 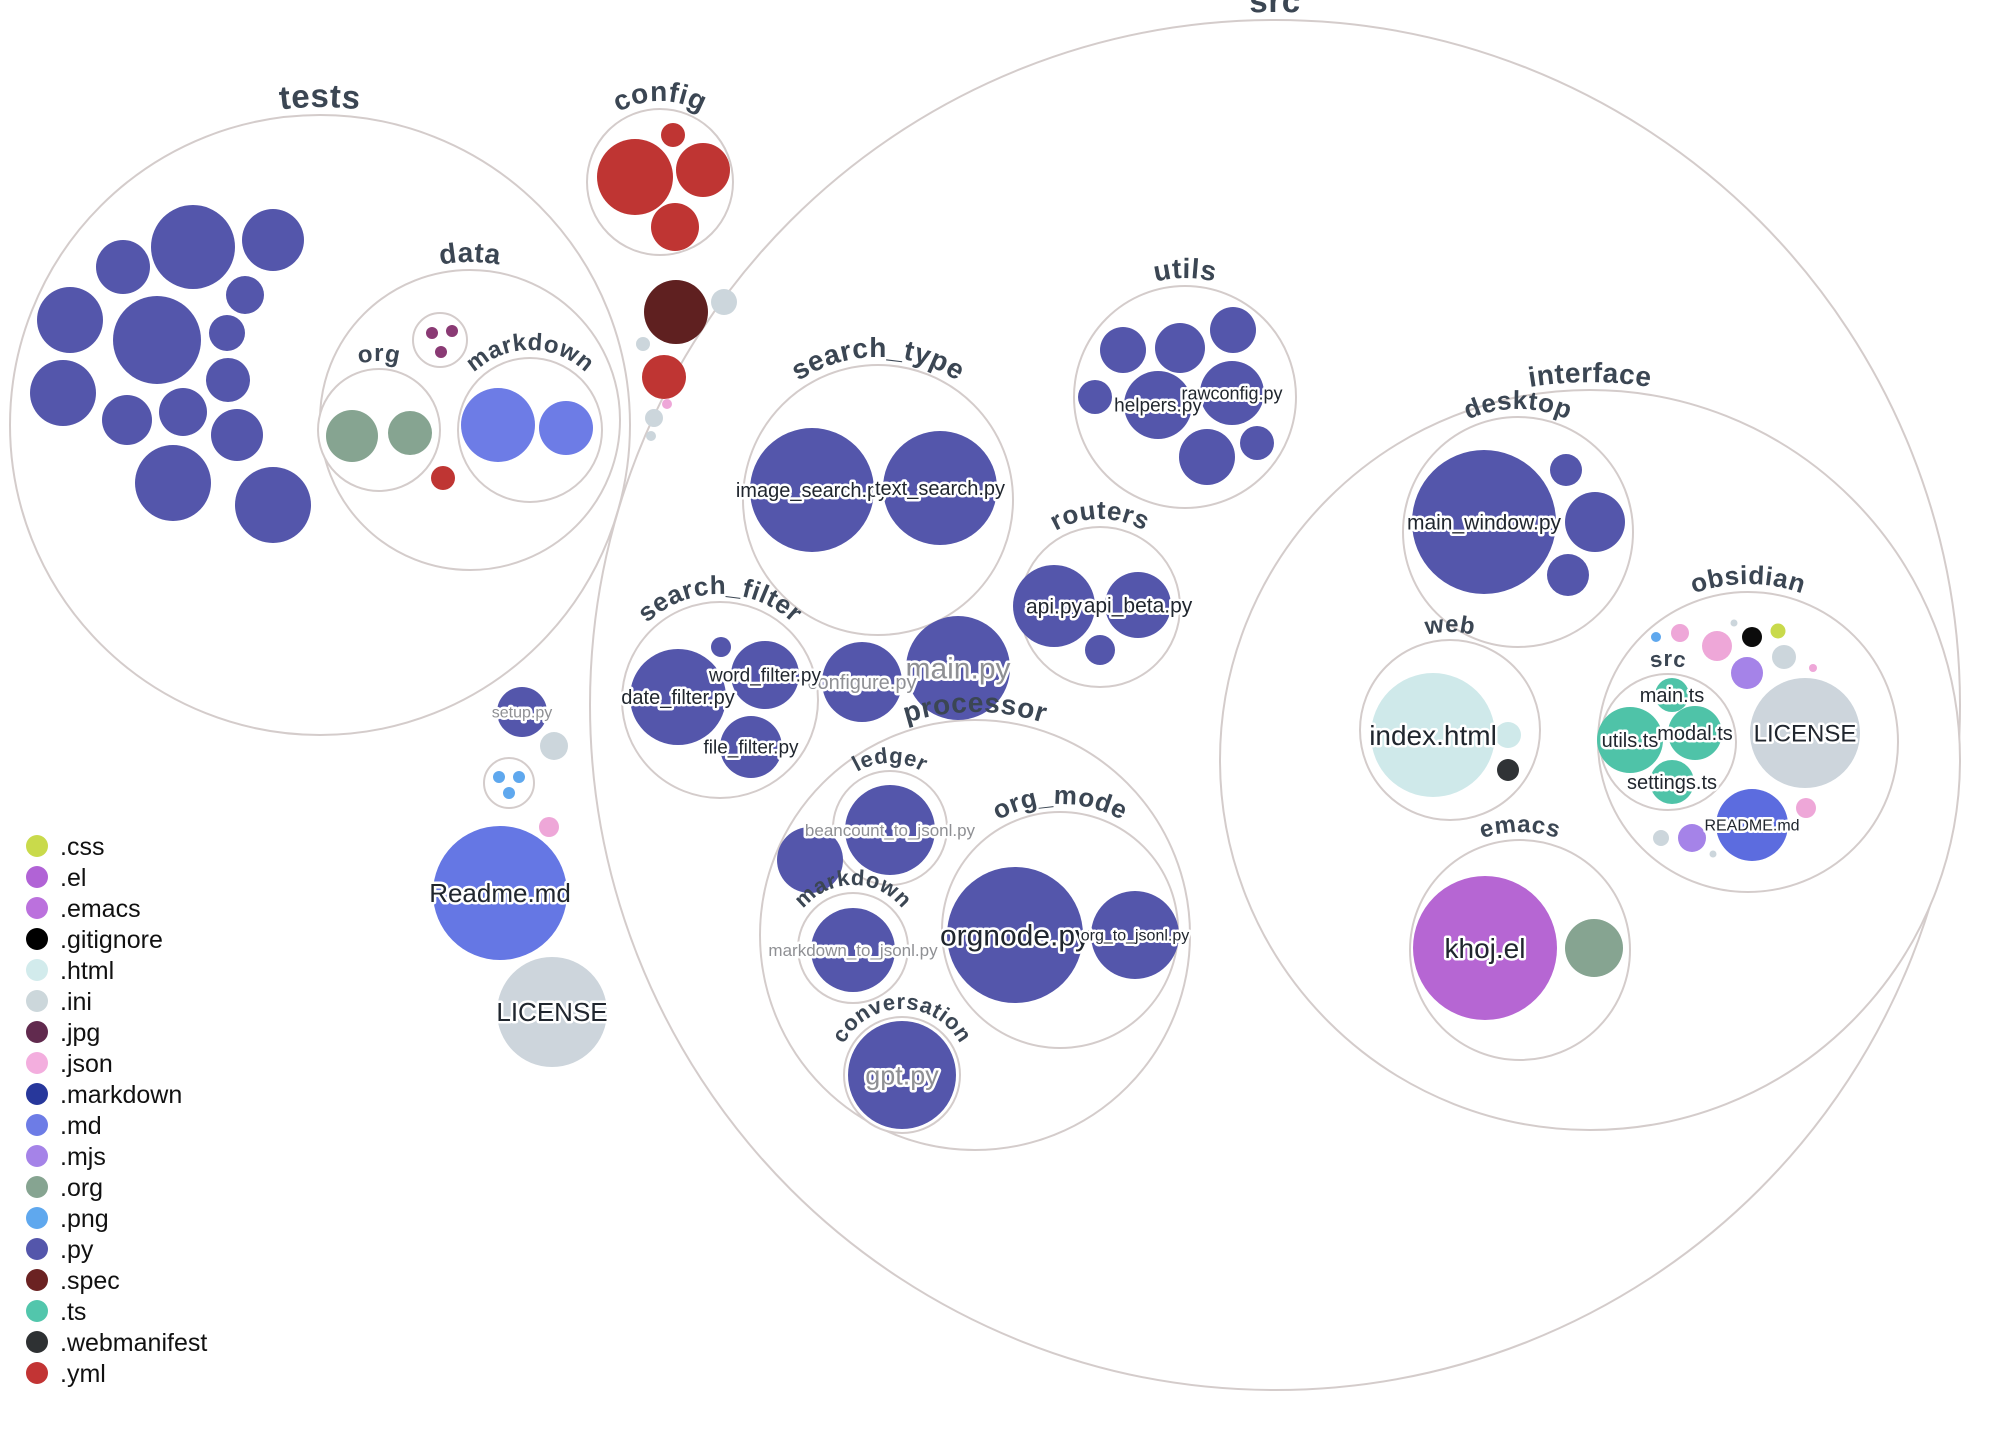 I want to click on file-label-image-search-py: image_search.py, so click(x=812, y=491).